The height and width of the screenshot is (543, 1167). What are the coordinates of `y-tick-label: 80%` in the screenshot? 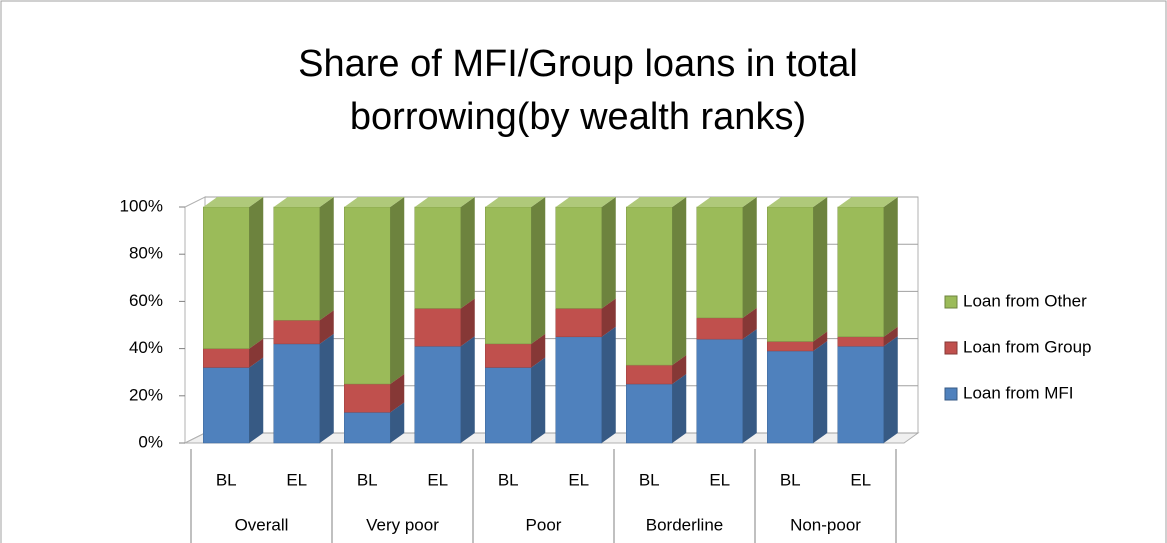 It's located at (146, 253).